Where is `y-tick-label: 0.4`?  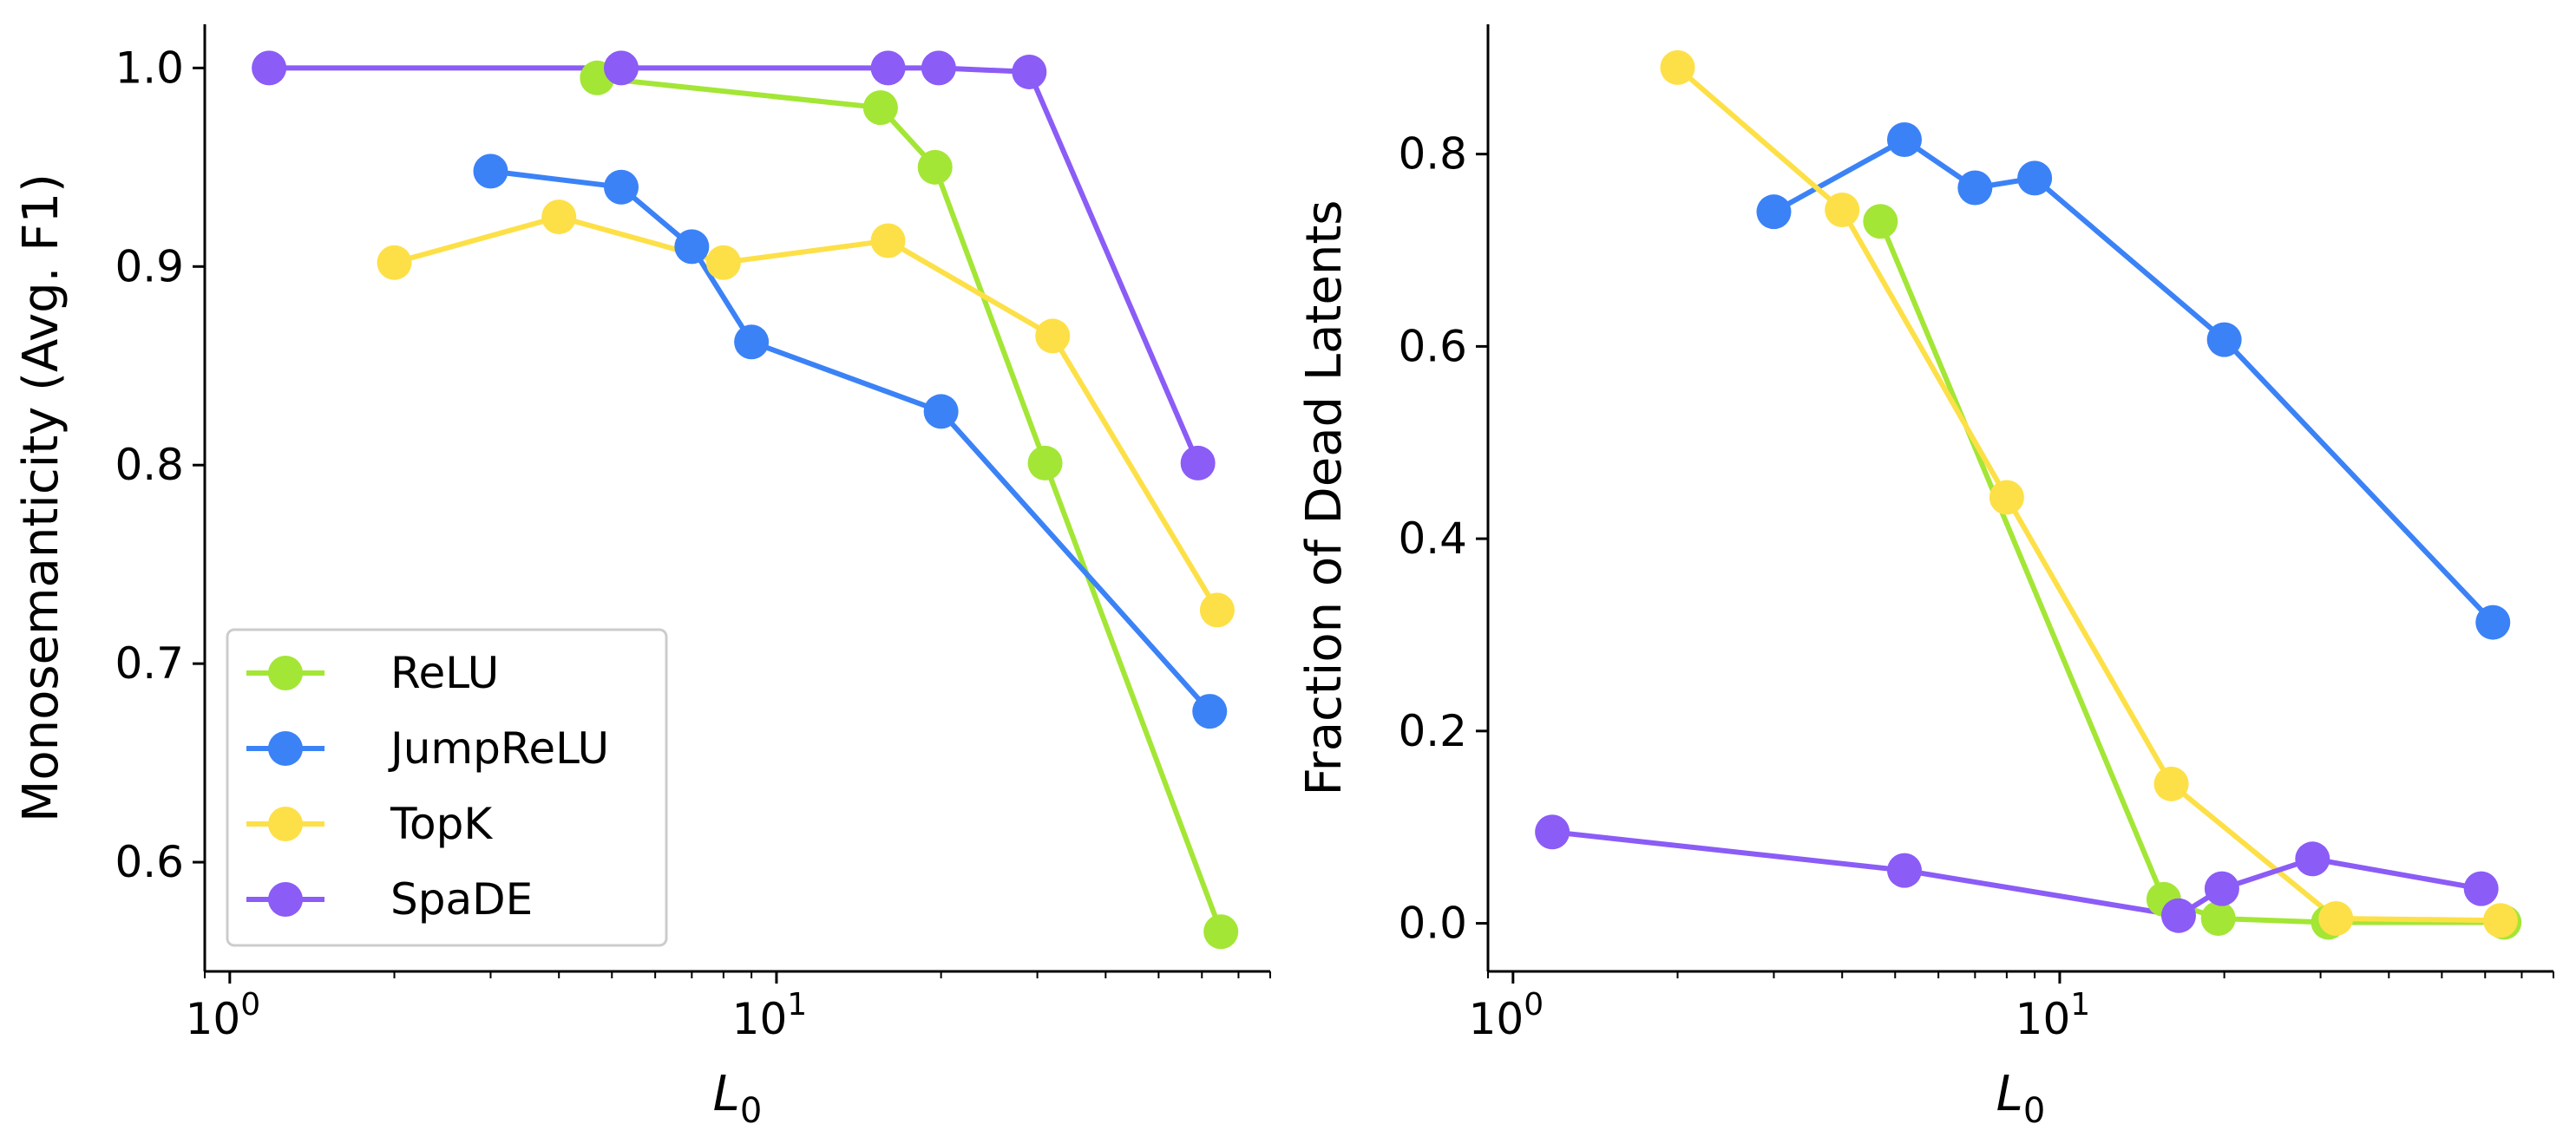 y-tick-label: 0.4 is located at coordinates (1432, 538).